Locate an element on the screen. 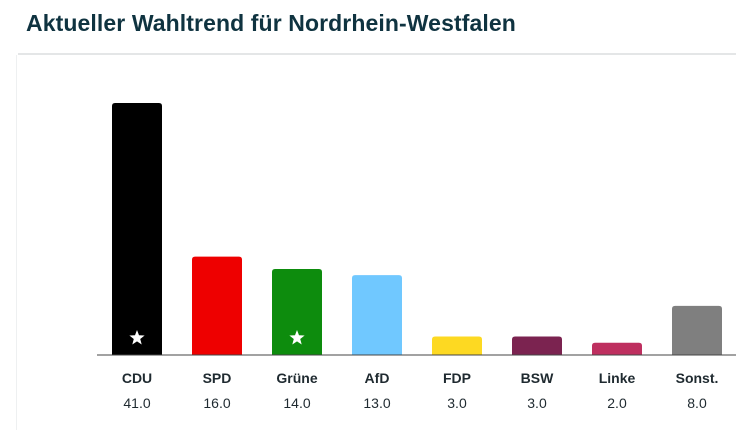  value-label-bsw: 3.0 is located at coordinates (537, 403).